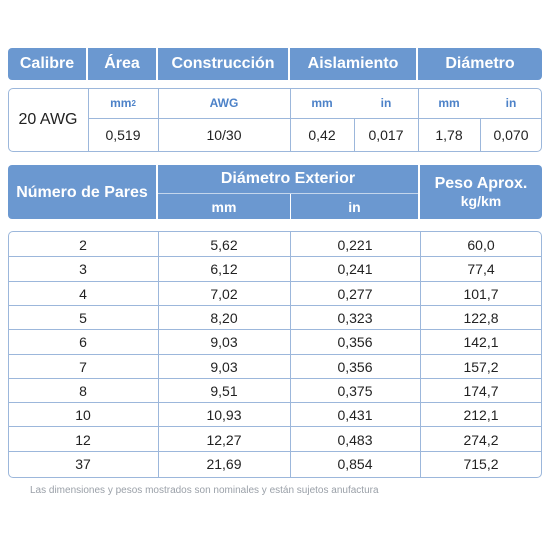 The height and width of the screenshot is (550, 550). What do you see at coordinates (83, 245) in the screenshot?
I see `table-cell-pares: 2` at bounding box center [83, 245].